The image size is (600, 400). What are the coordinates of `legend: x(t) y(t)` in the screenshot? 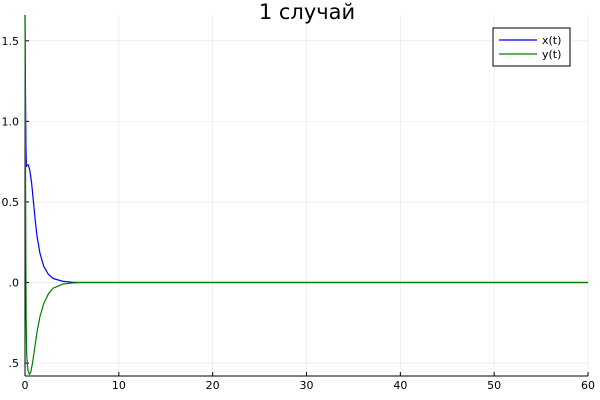 It's located at (531, 47).